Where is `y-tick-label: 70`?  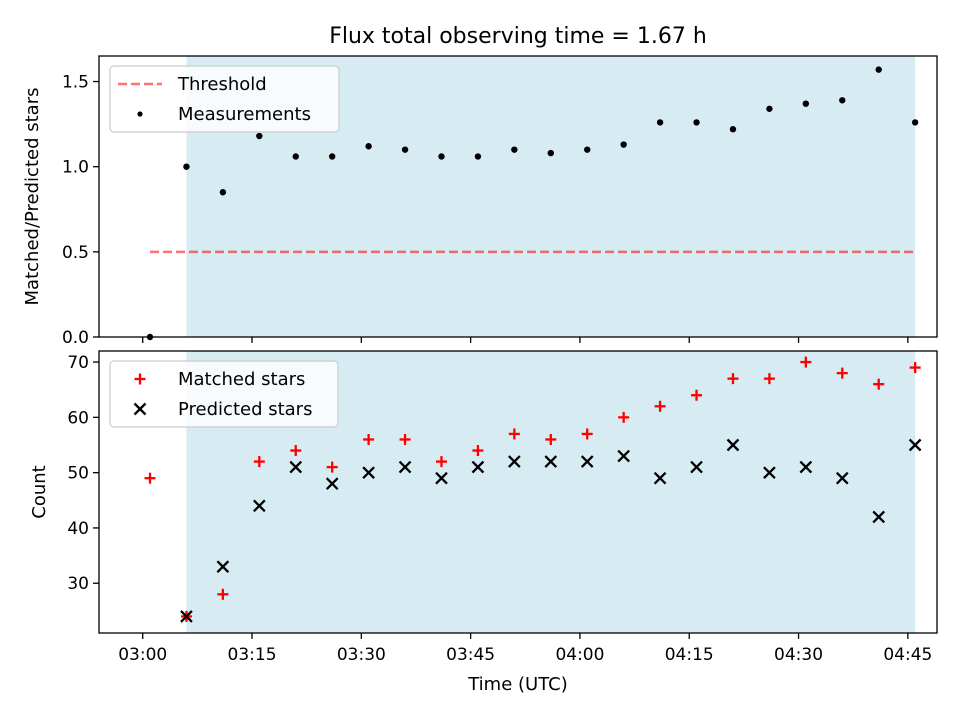 y-tick-label: 70 is located at coordinates (78, 363).